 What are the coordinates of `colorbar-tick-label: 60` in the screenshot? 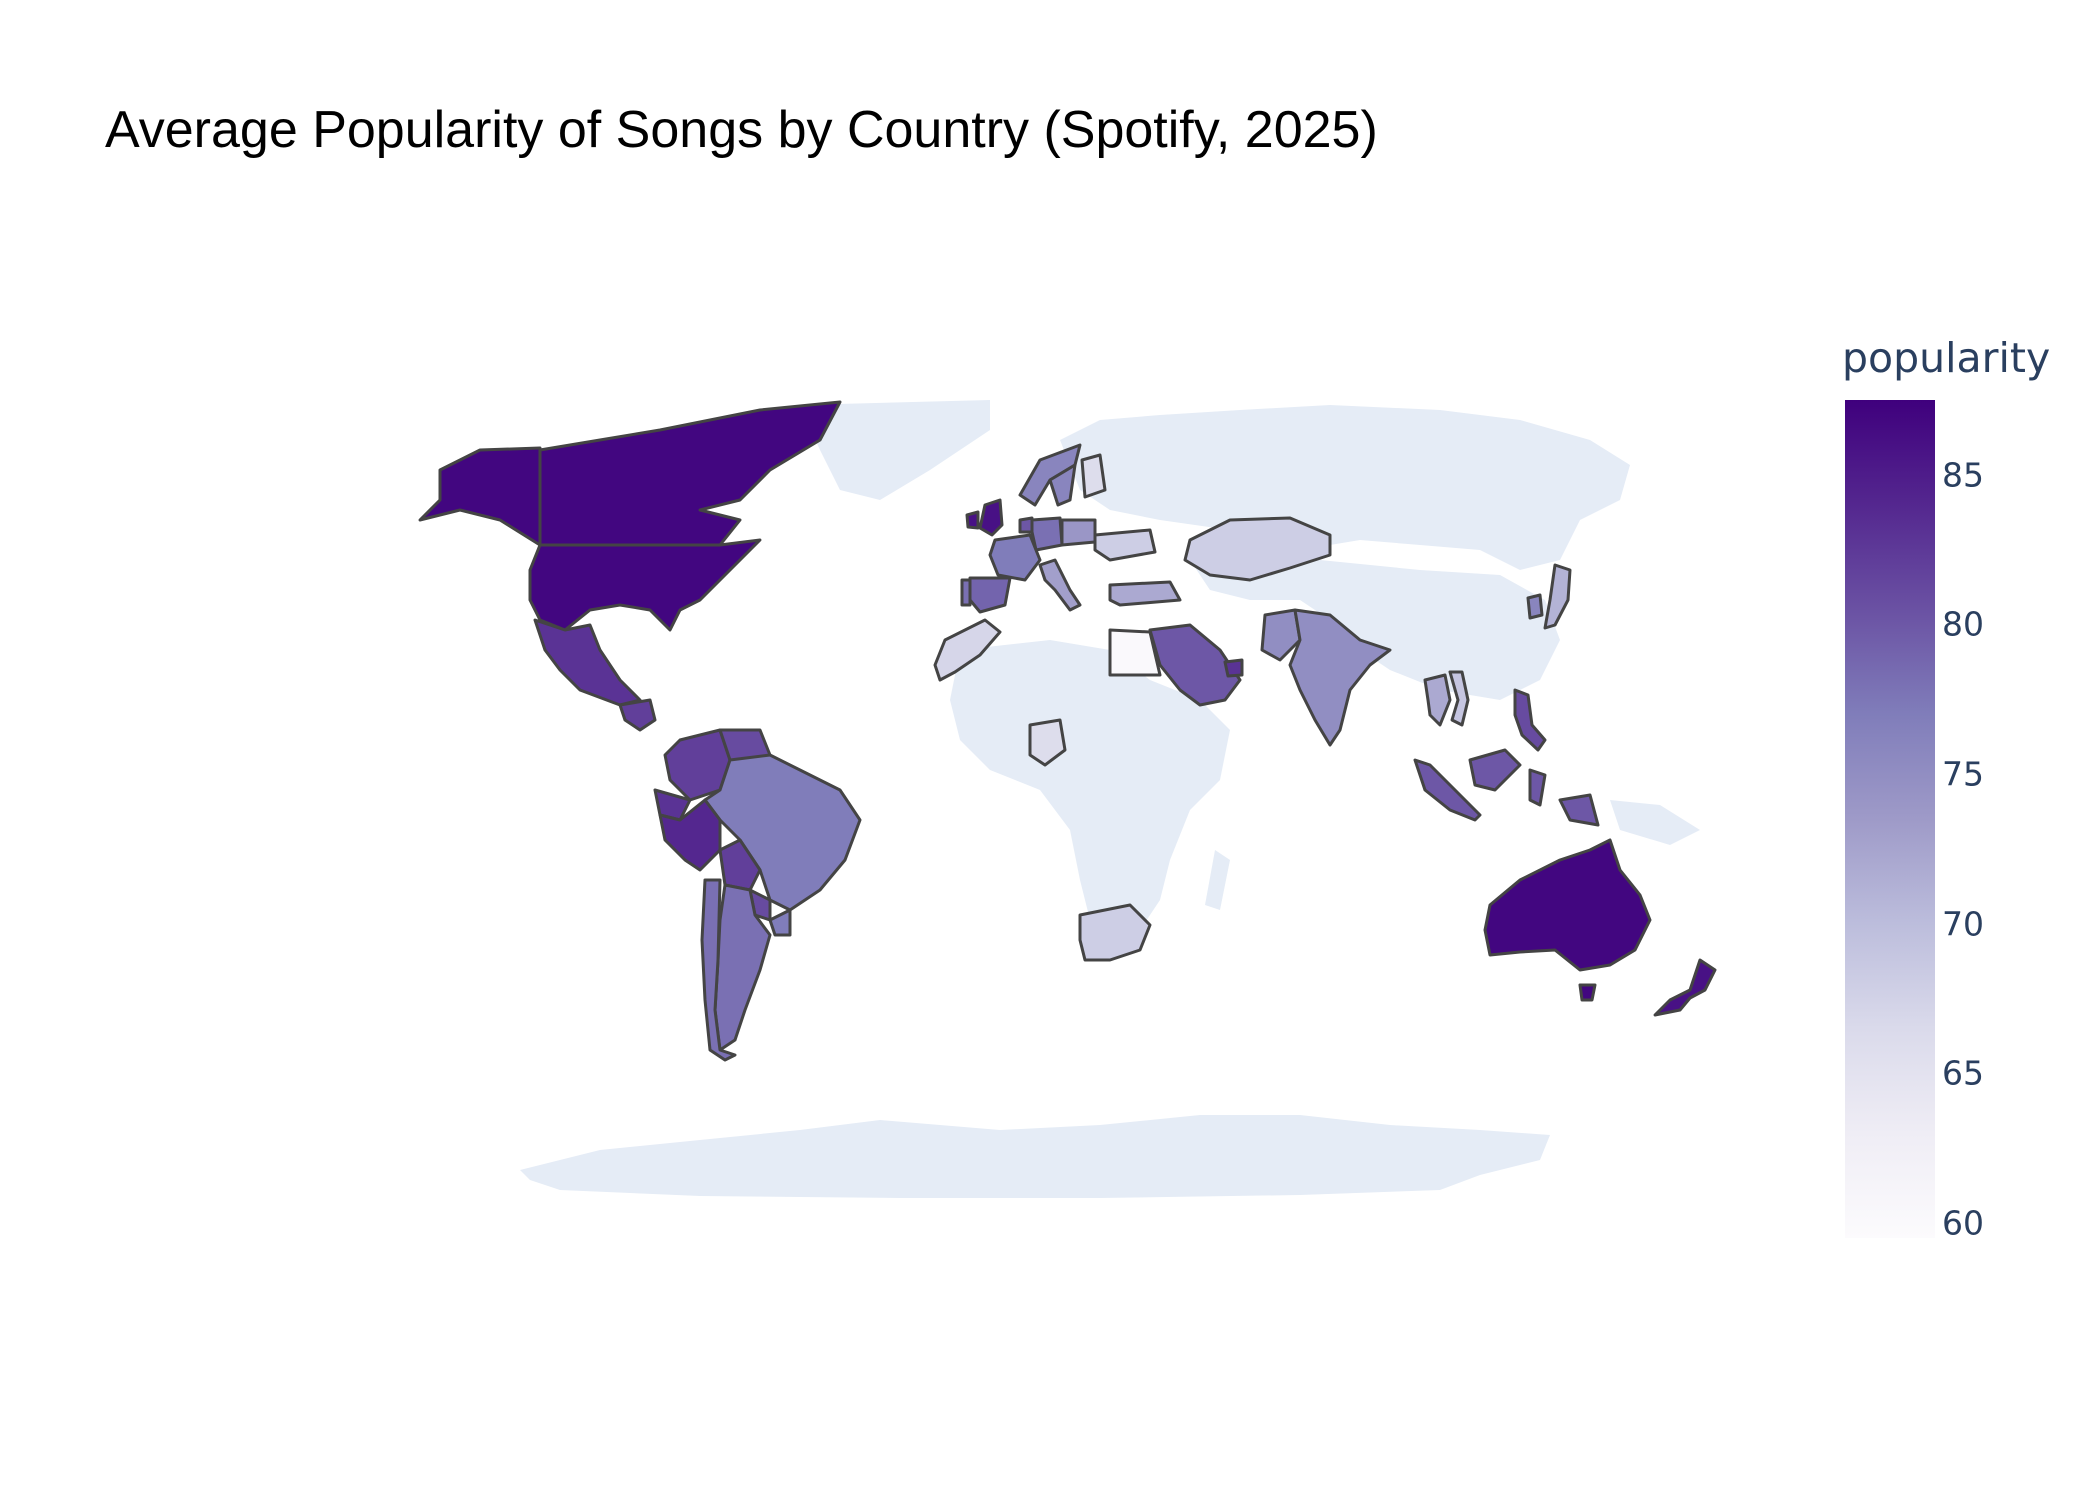 It's located at (1963, 1223).